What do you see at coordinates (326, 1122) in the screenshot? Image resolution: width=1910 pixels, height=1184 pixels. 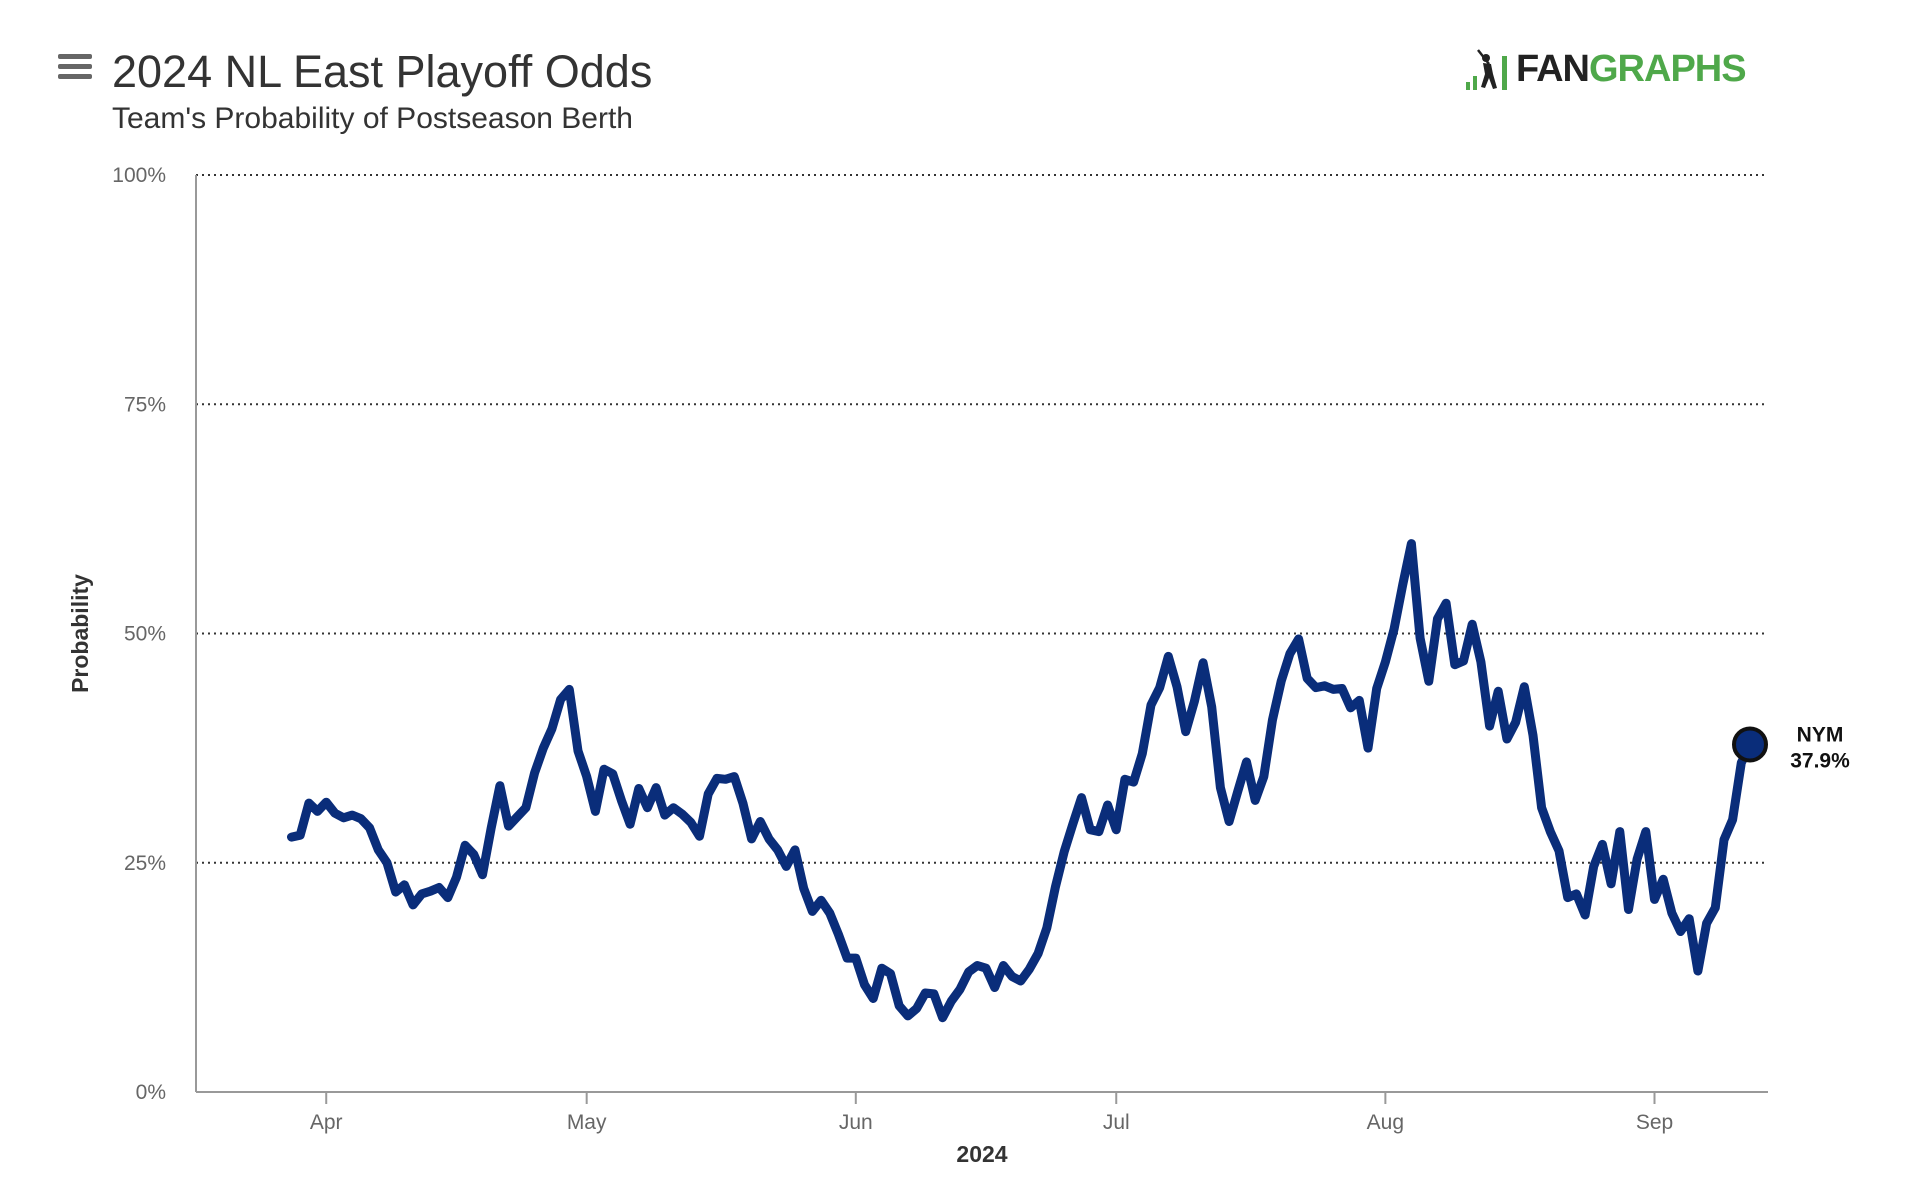 I see `x-tick-label: Apr` at bounding box center [326, 1122].